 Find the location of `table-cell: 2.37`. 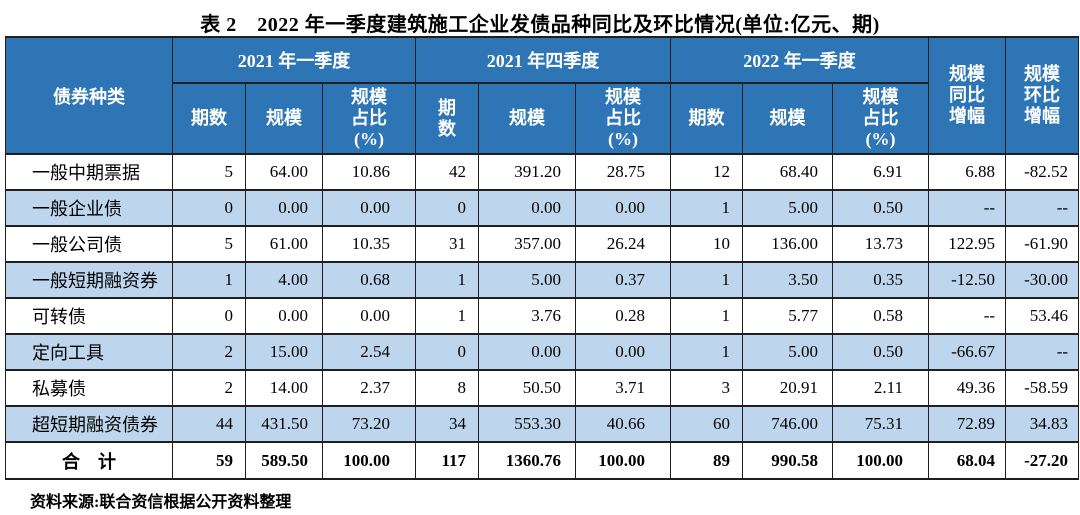

table-cell: 2.37 is located at coordinates (369, 388).